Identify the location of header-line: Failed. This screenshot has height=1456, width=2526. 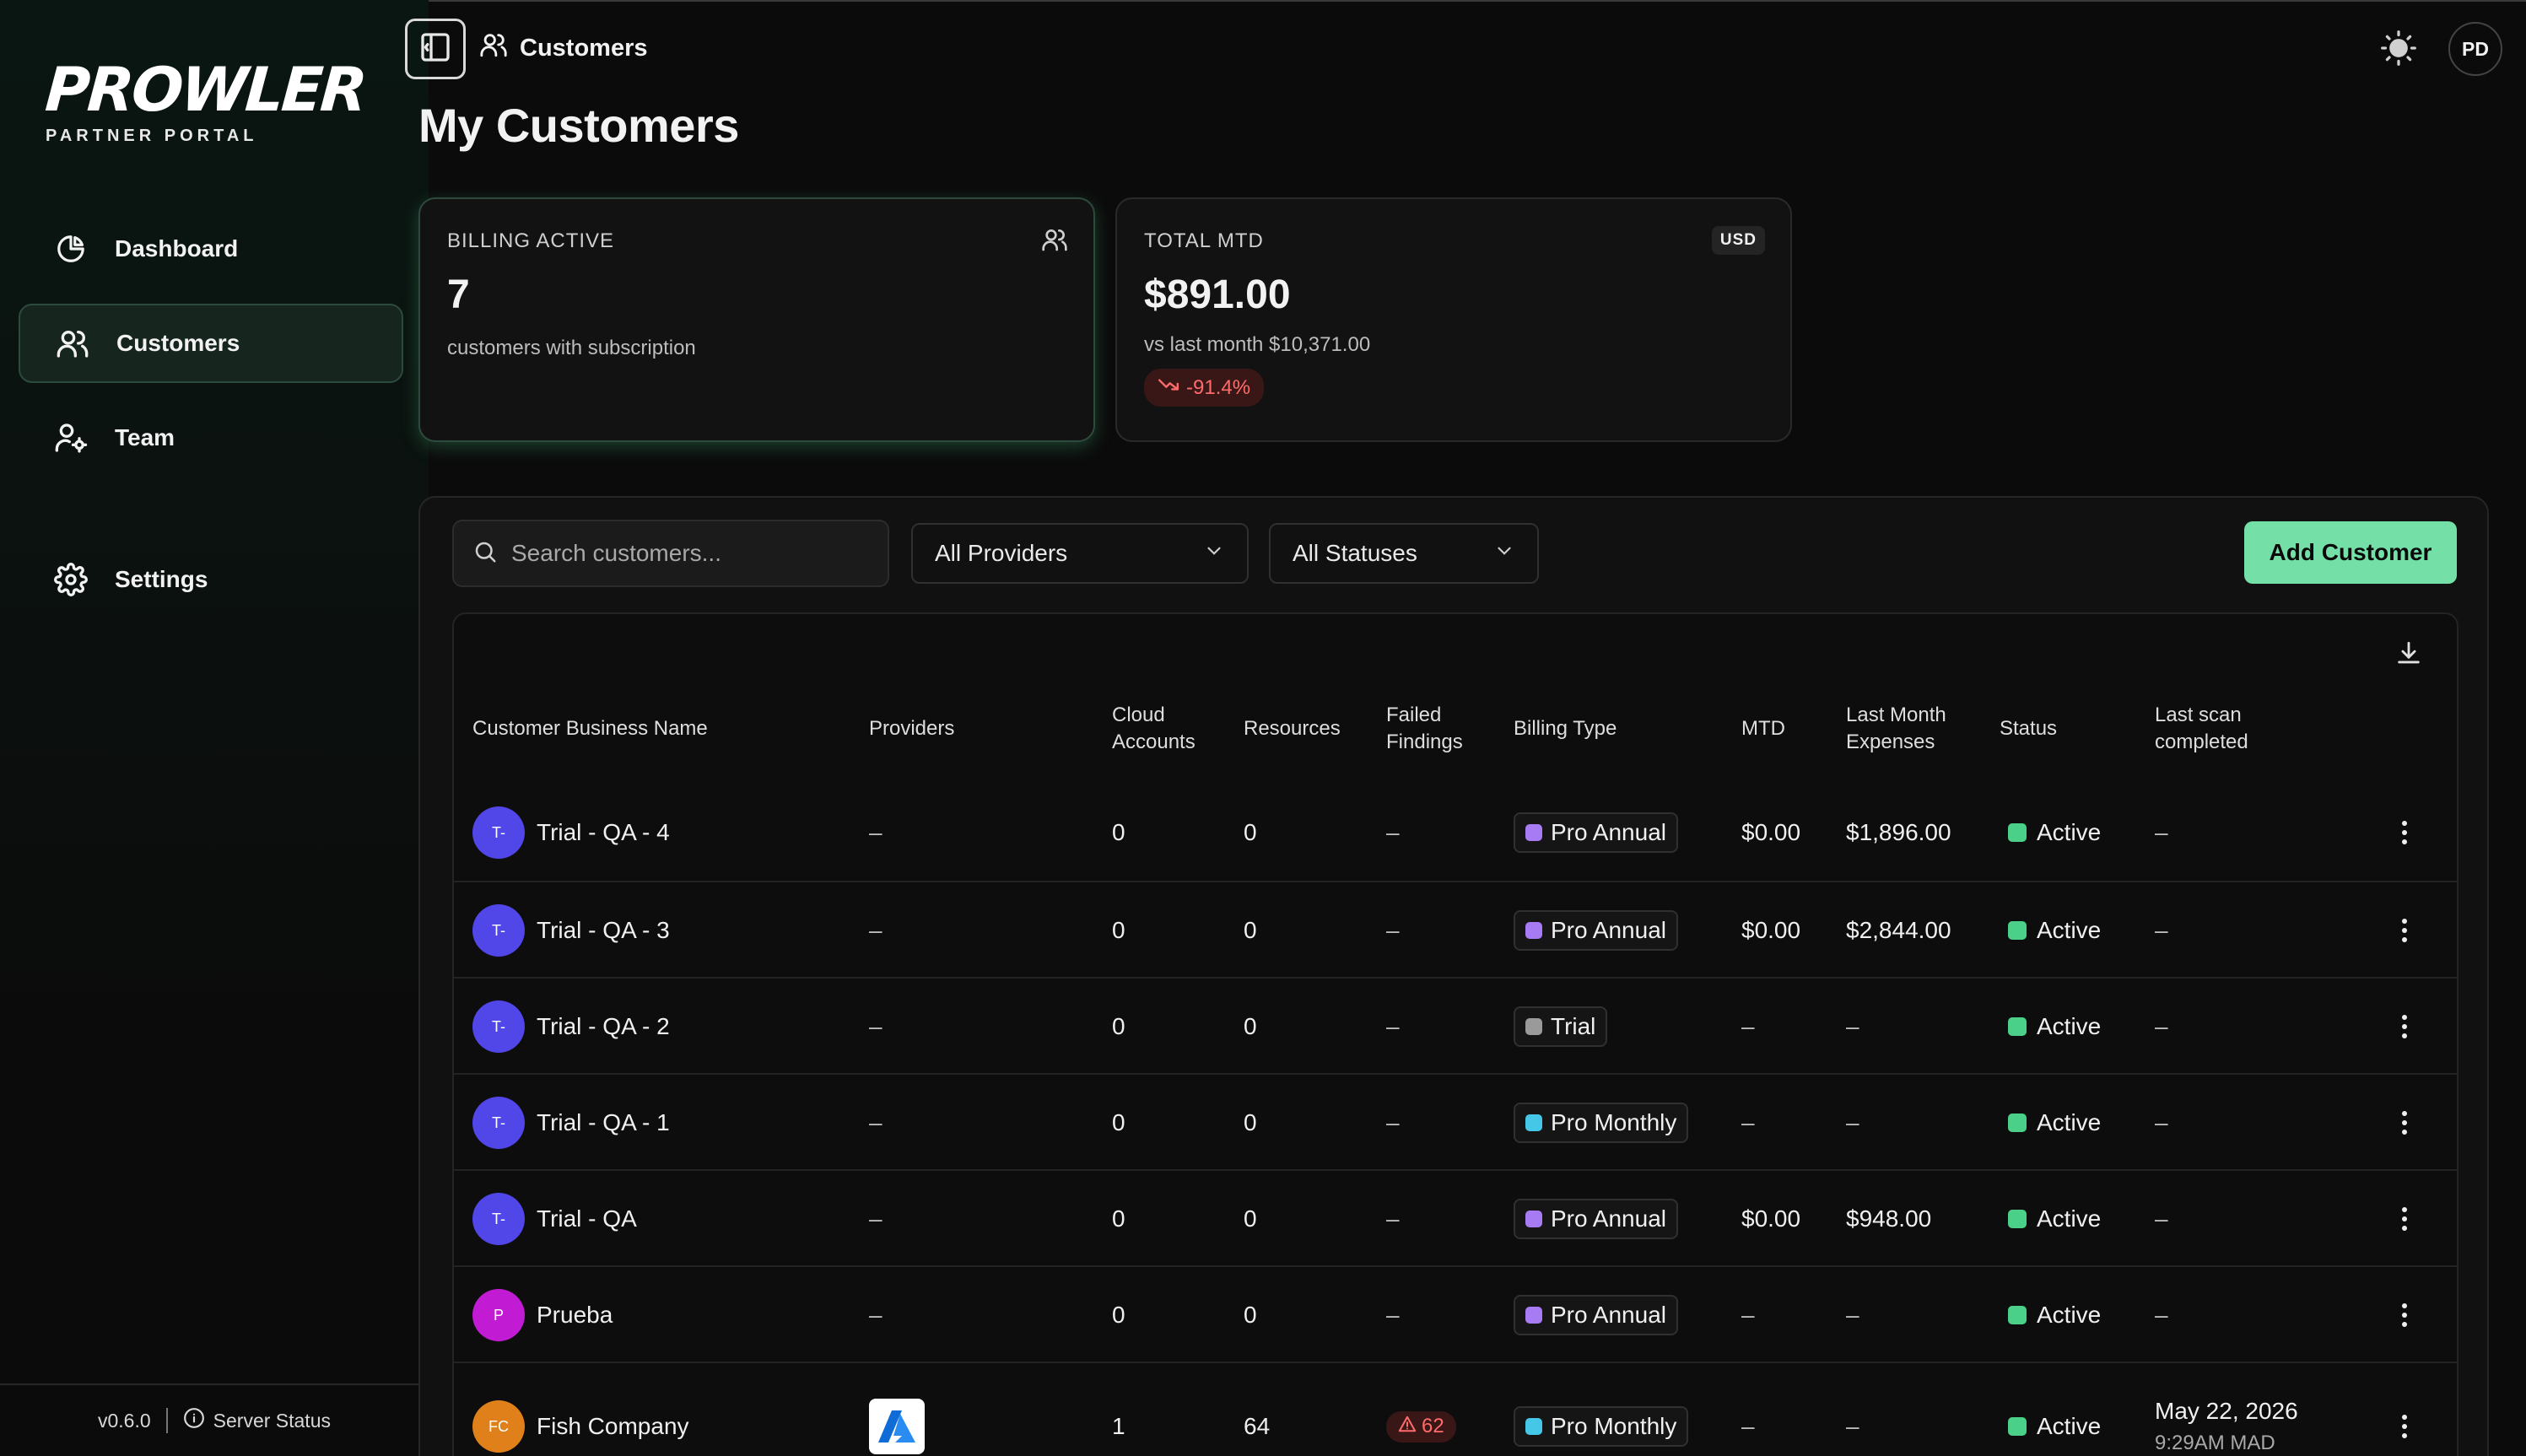
(1414, 715).